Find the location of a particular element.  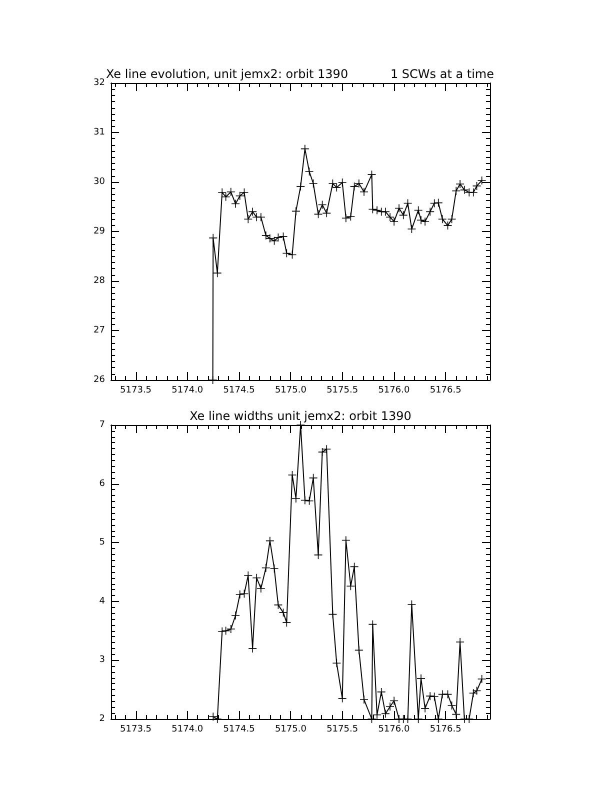

y-tick-label: 2 is located at coordinates (102, 719).